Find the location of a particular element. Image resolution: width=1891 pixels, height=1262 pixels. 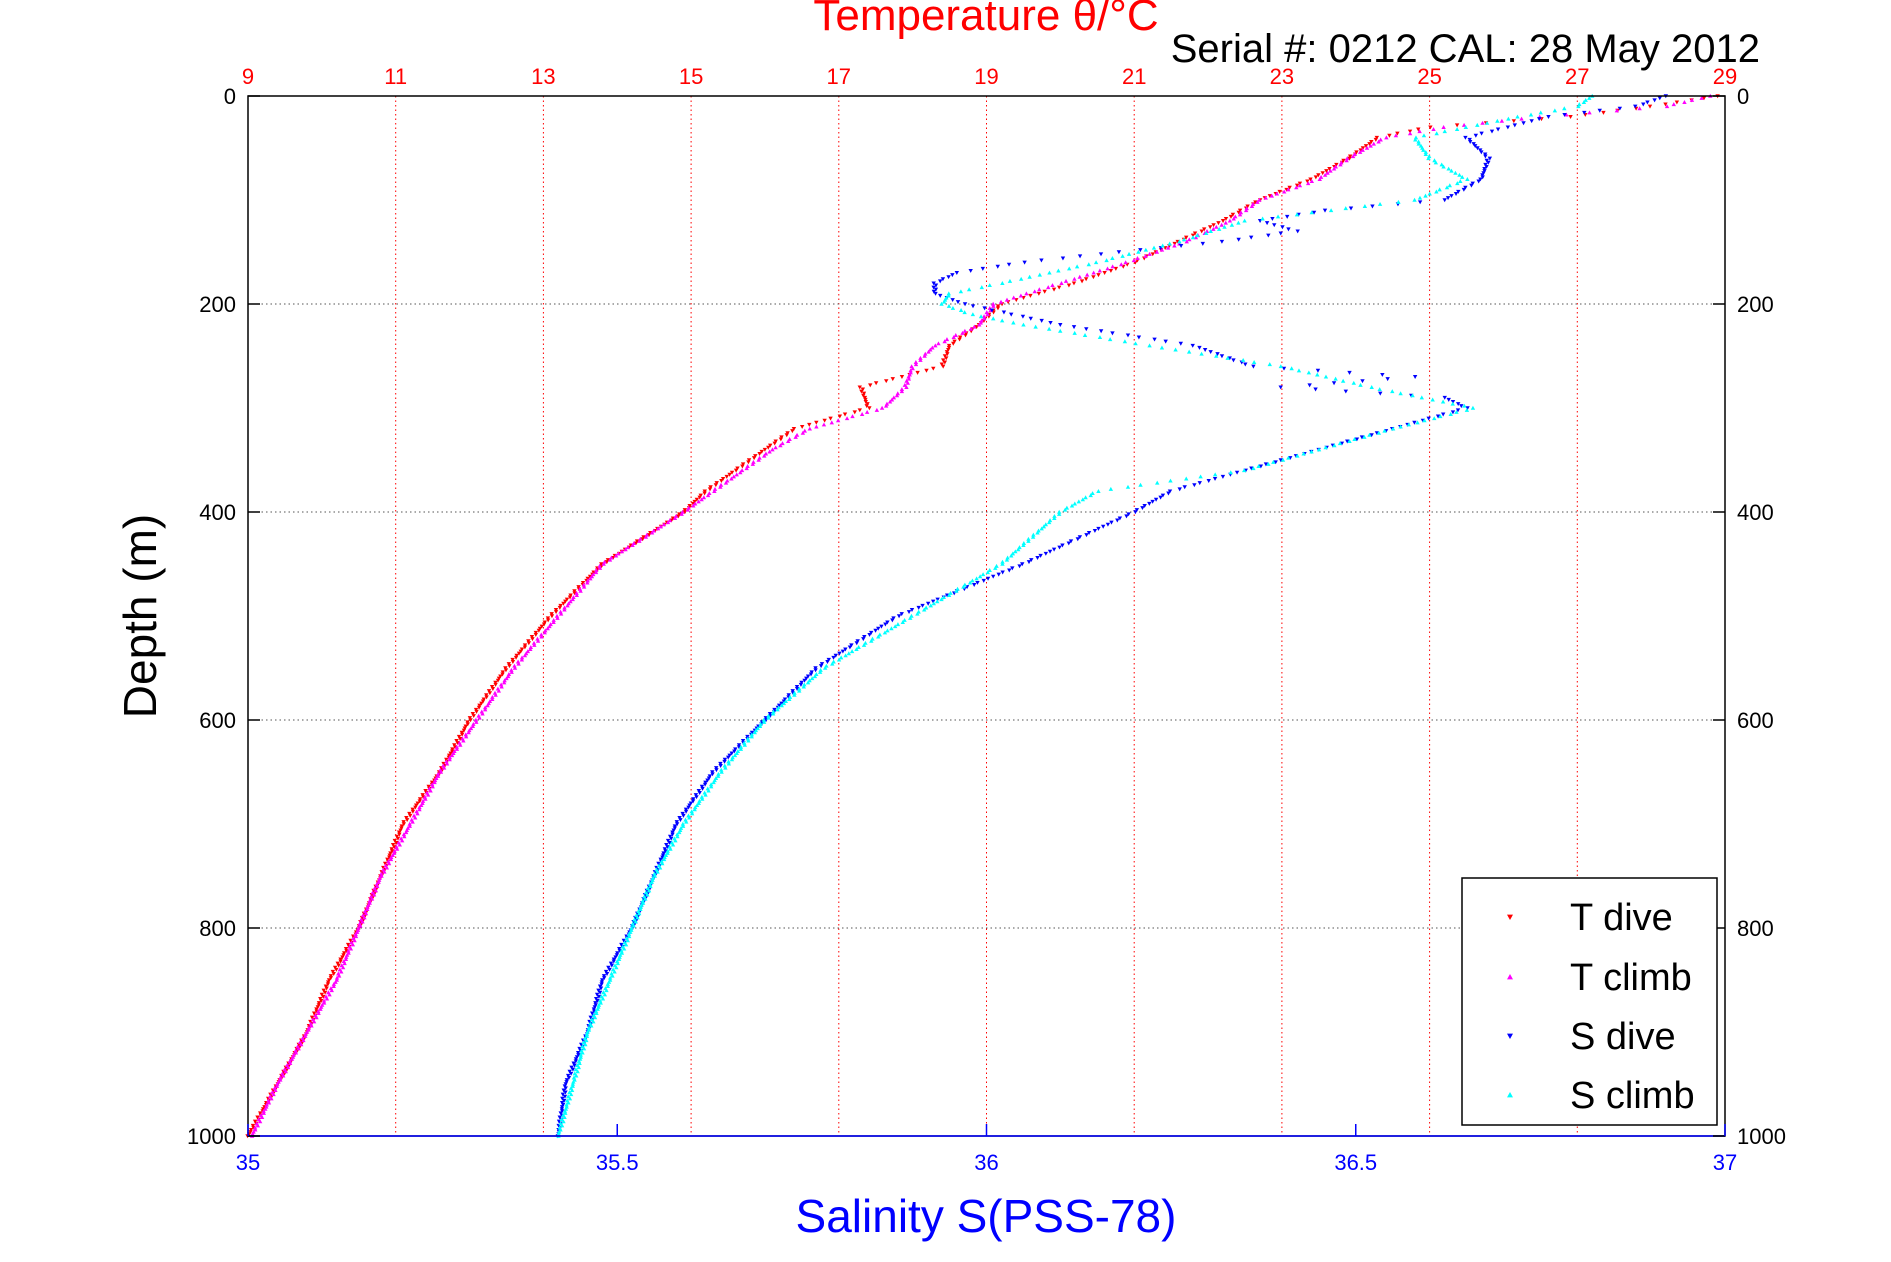

serial-calibration-label: Serial #: 0212 CAL: 28 May 2012 is located at coordinates (1465, 49).